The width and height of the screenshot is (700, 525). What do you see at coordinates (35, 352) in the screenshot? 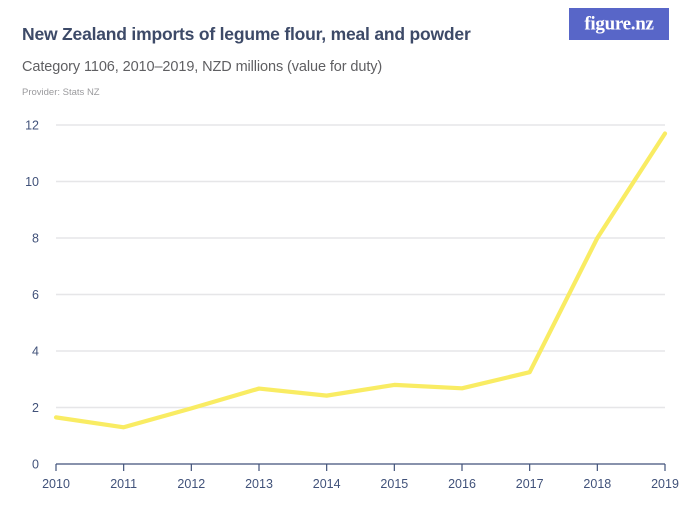
I see `y-axis-tick-label: 4` at bounding box center [35, 352].